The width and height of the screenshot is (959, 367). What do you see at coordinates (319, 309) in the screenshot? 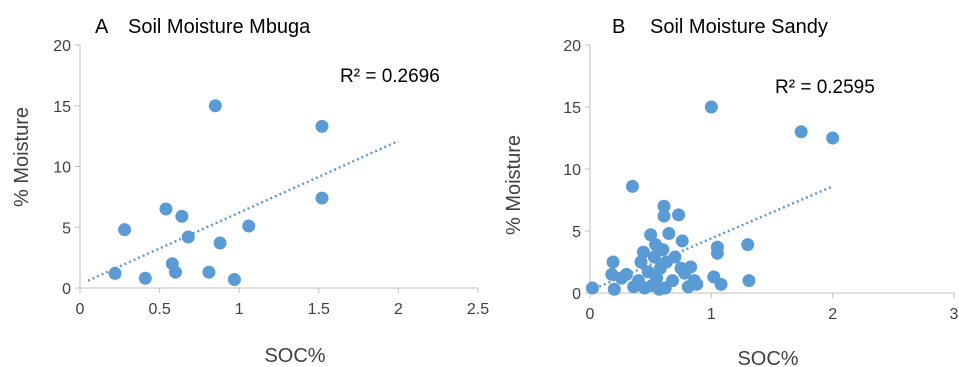
I see `x-tick-label: 1.5` at bounding box center [319, 309].